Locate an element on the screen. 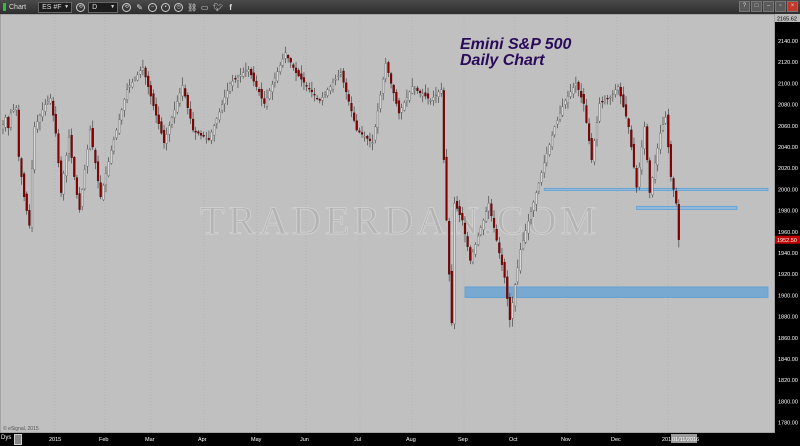 This screenshot has width=800, height=446. x-tick-label: Mar is located at coordinates (150, 440).